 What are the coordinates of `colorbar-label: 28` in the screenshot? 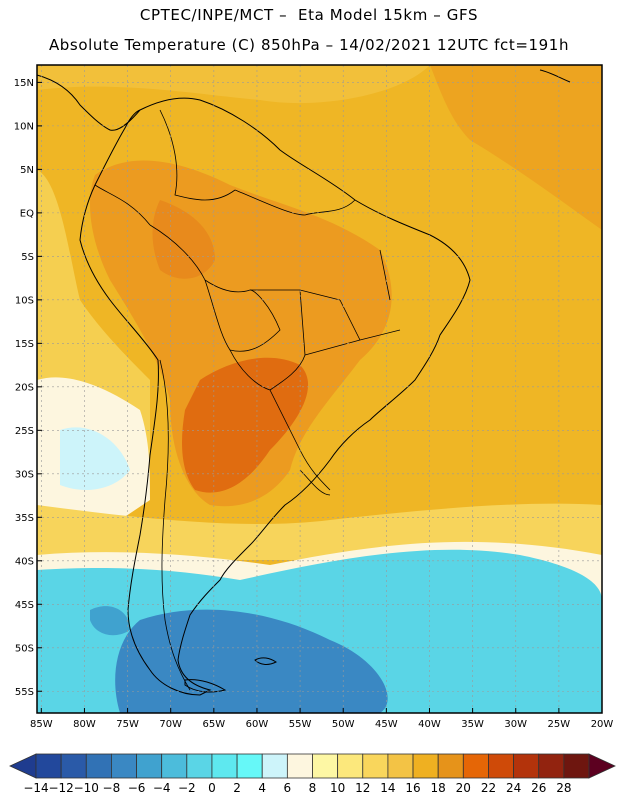 It's located at (563, 788).